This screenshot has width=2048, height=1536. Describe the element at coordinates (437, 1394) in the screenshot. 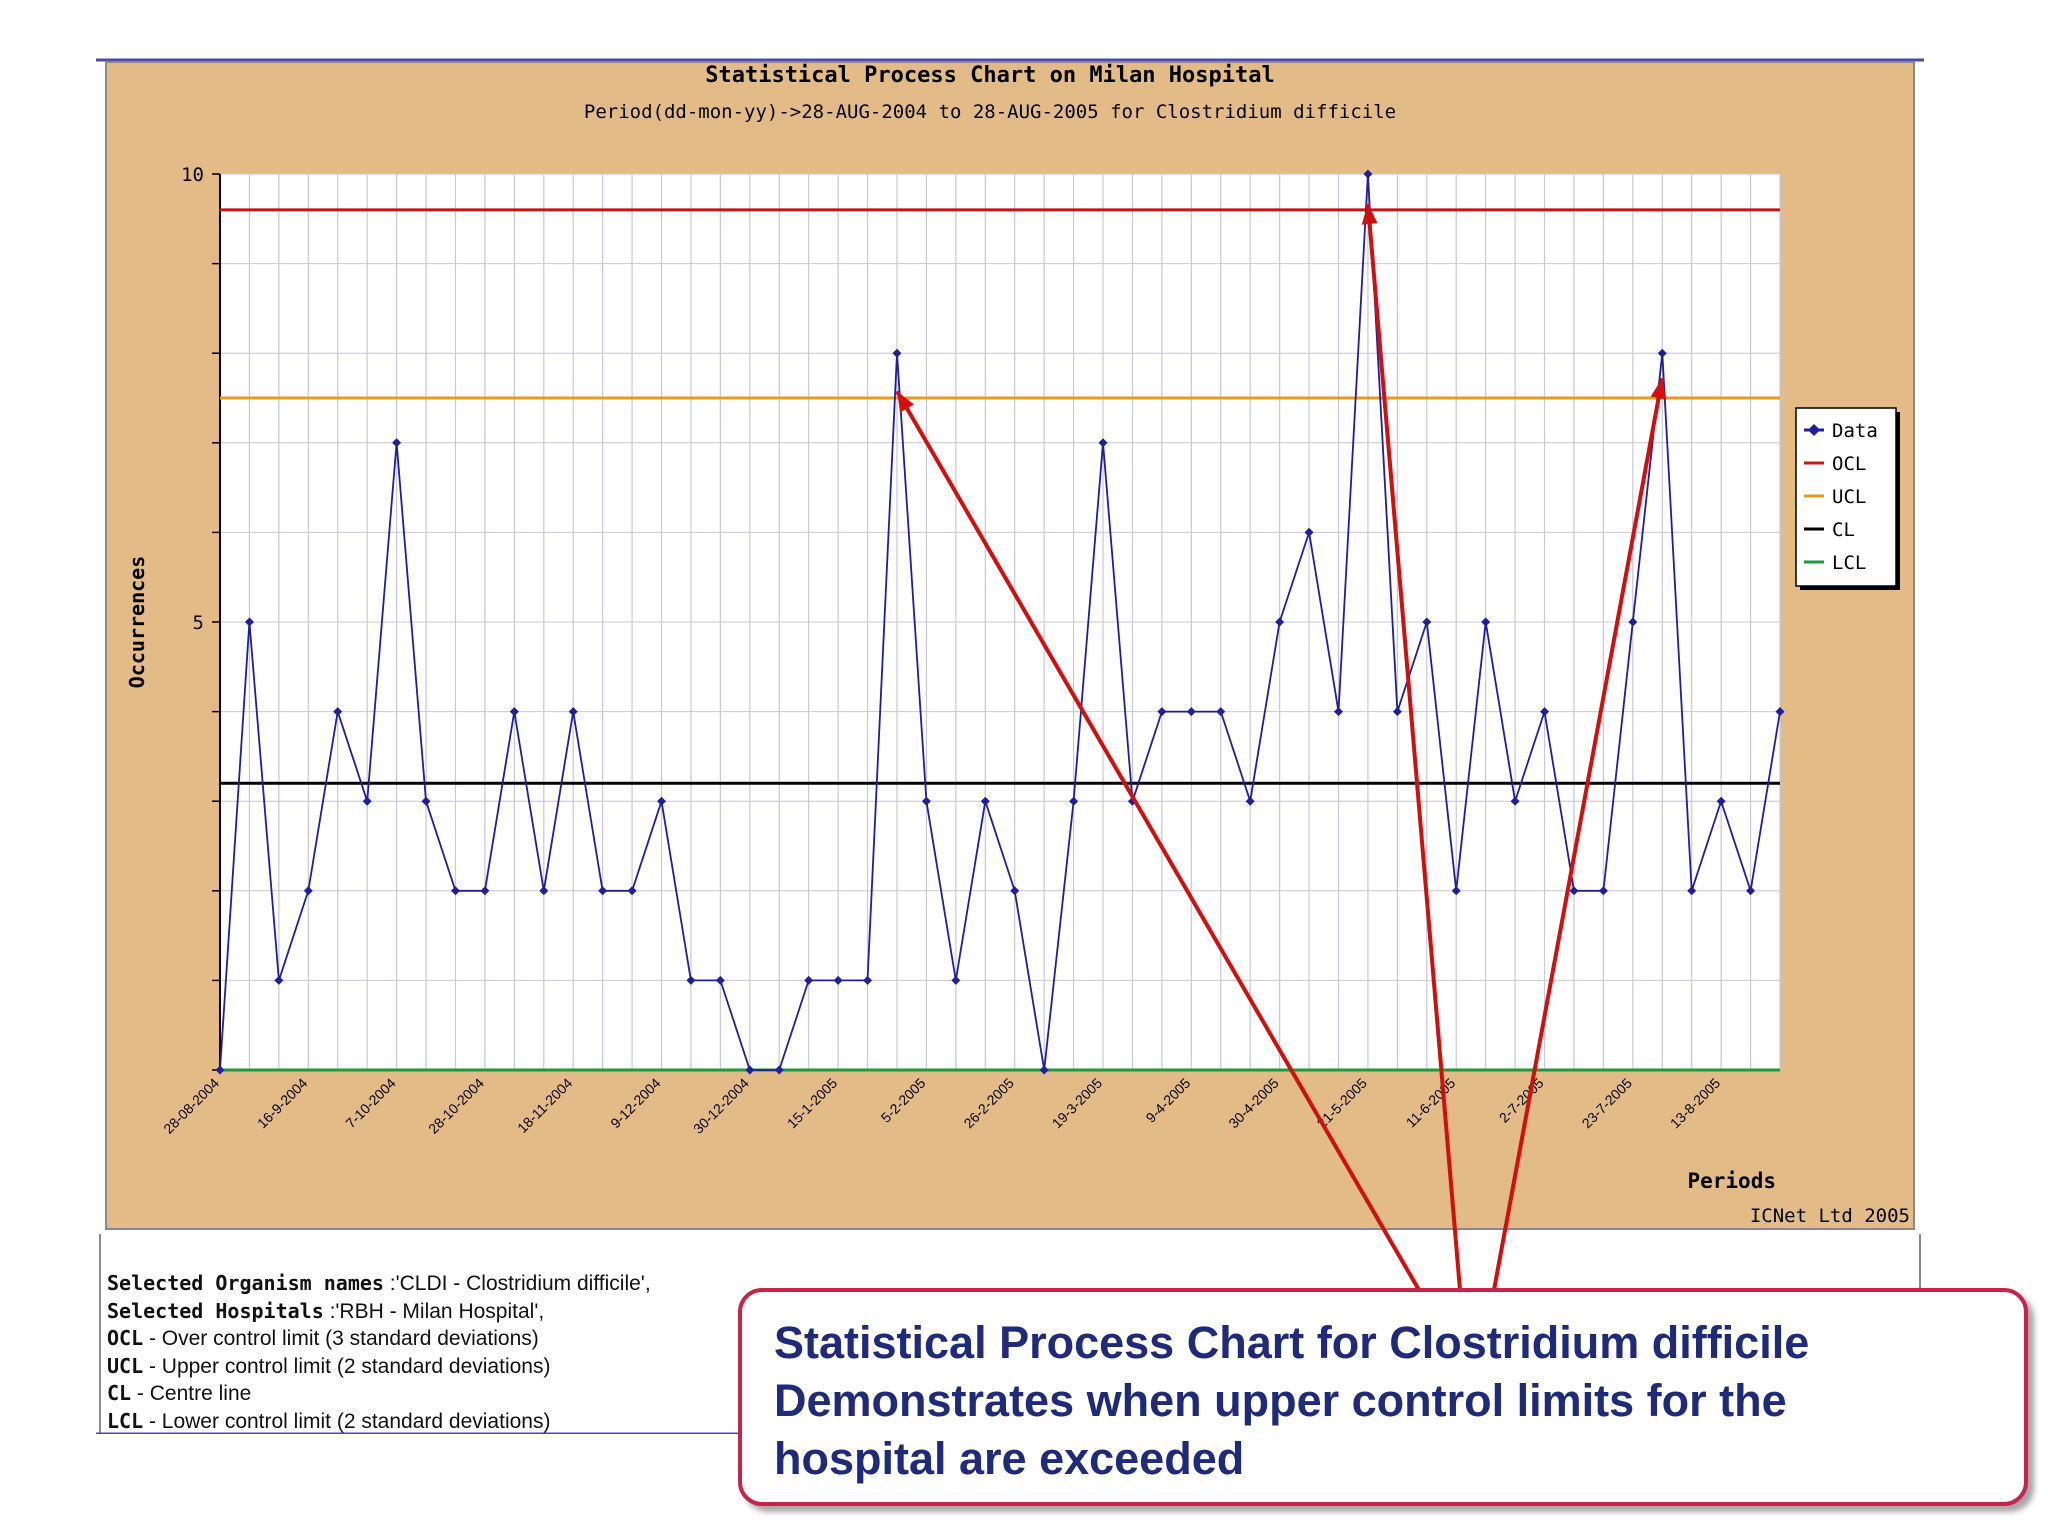

I see `note-cl: CL - Centre line` at that location.